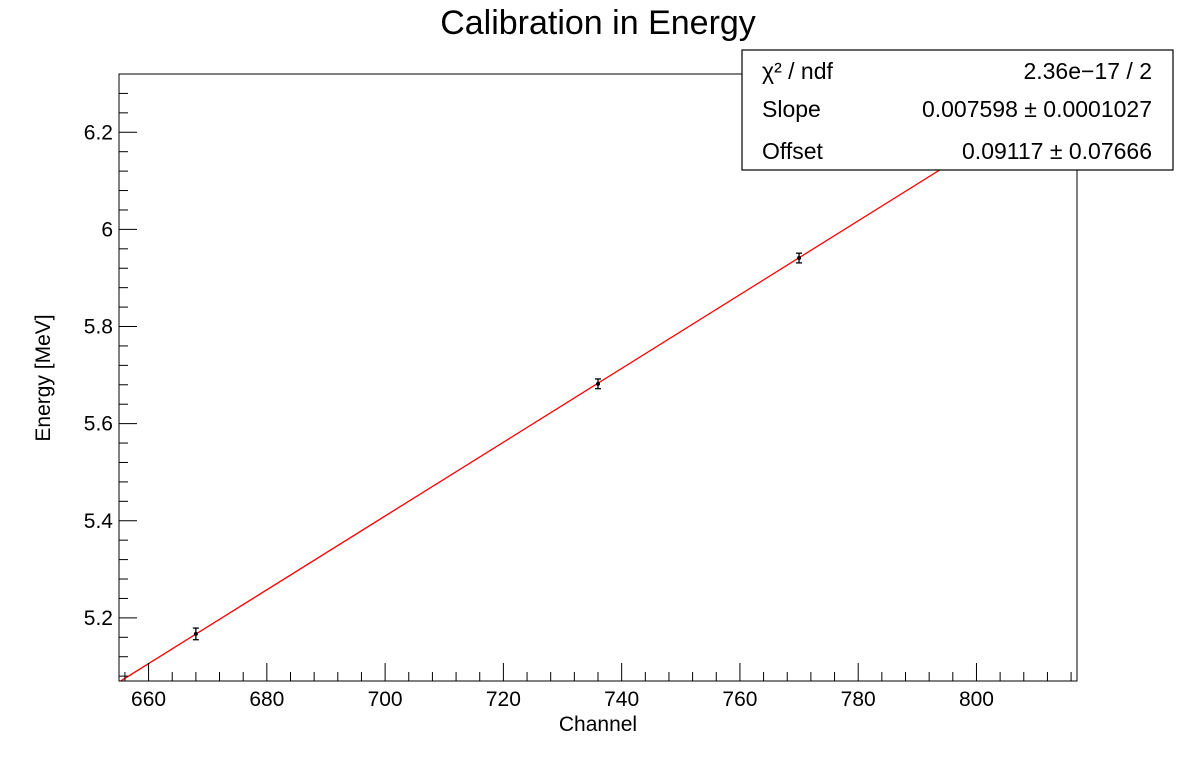 This screenshot has height=757, width=1198. Describe the element at coordinates (43, 377) in the screenshot. I see `y-axis-label: Energy [MeV]` at that location.